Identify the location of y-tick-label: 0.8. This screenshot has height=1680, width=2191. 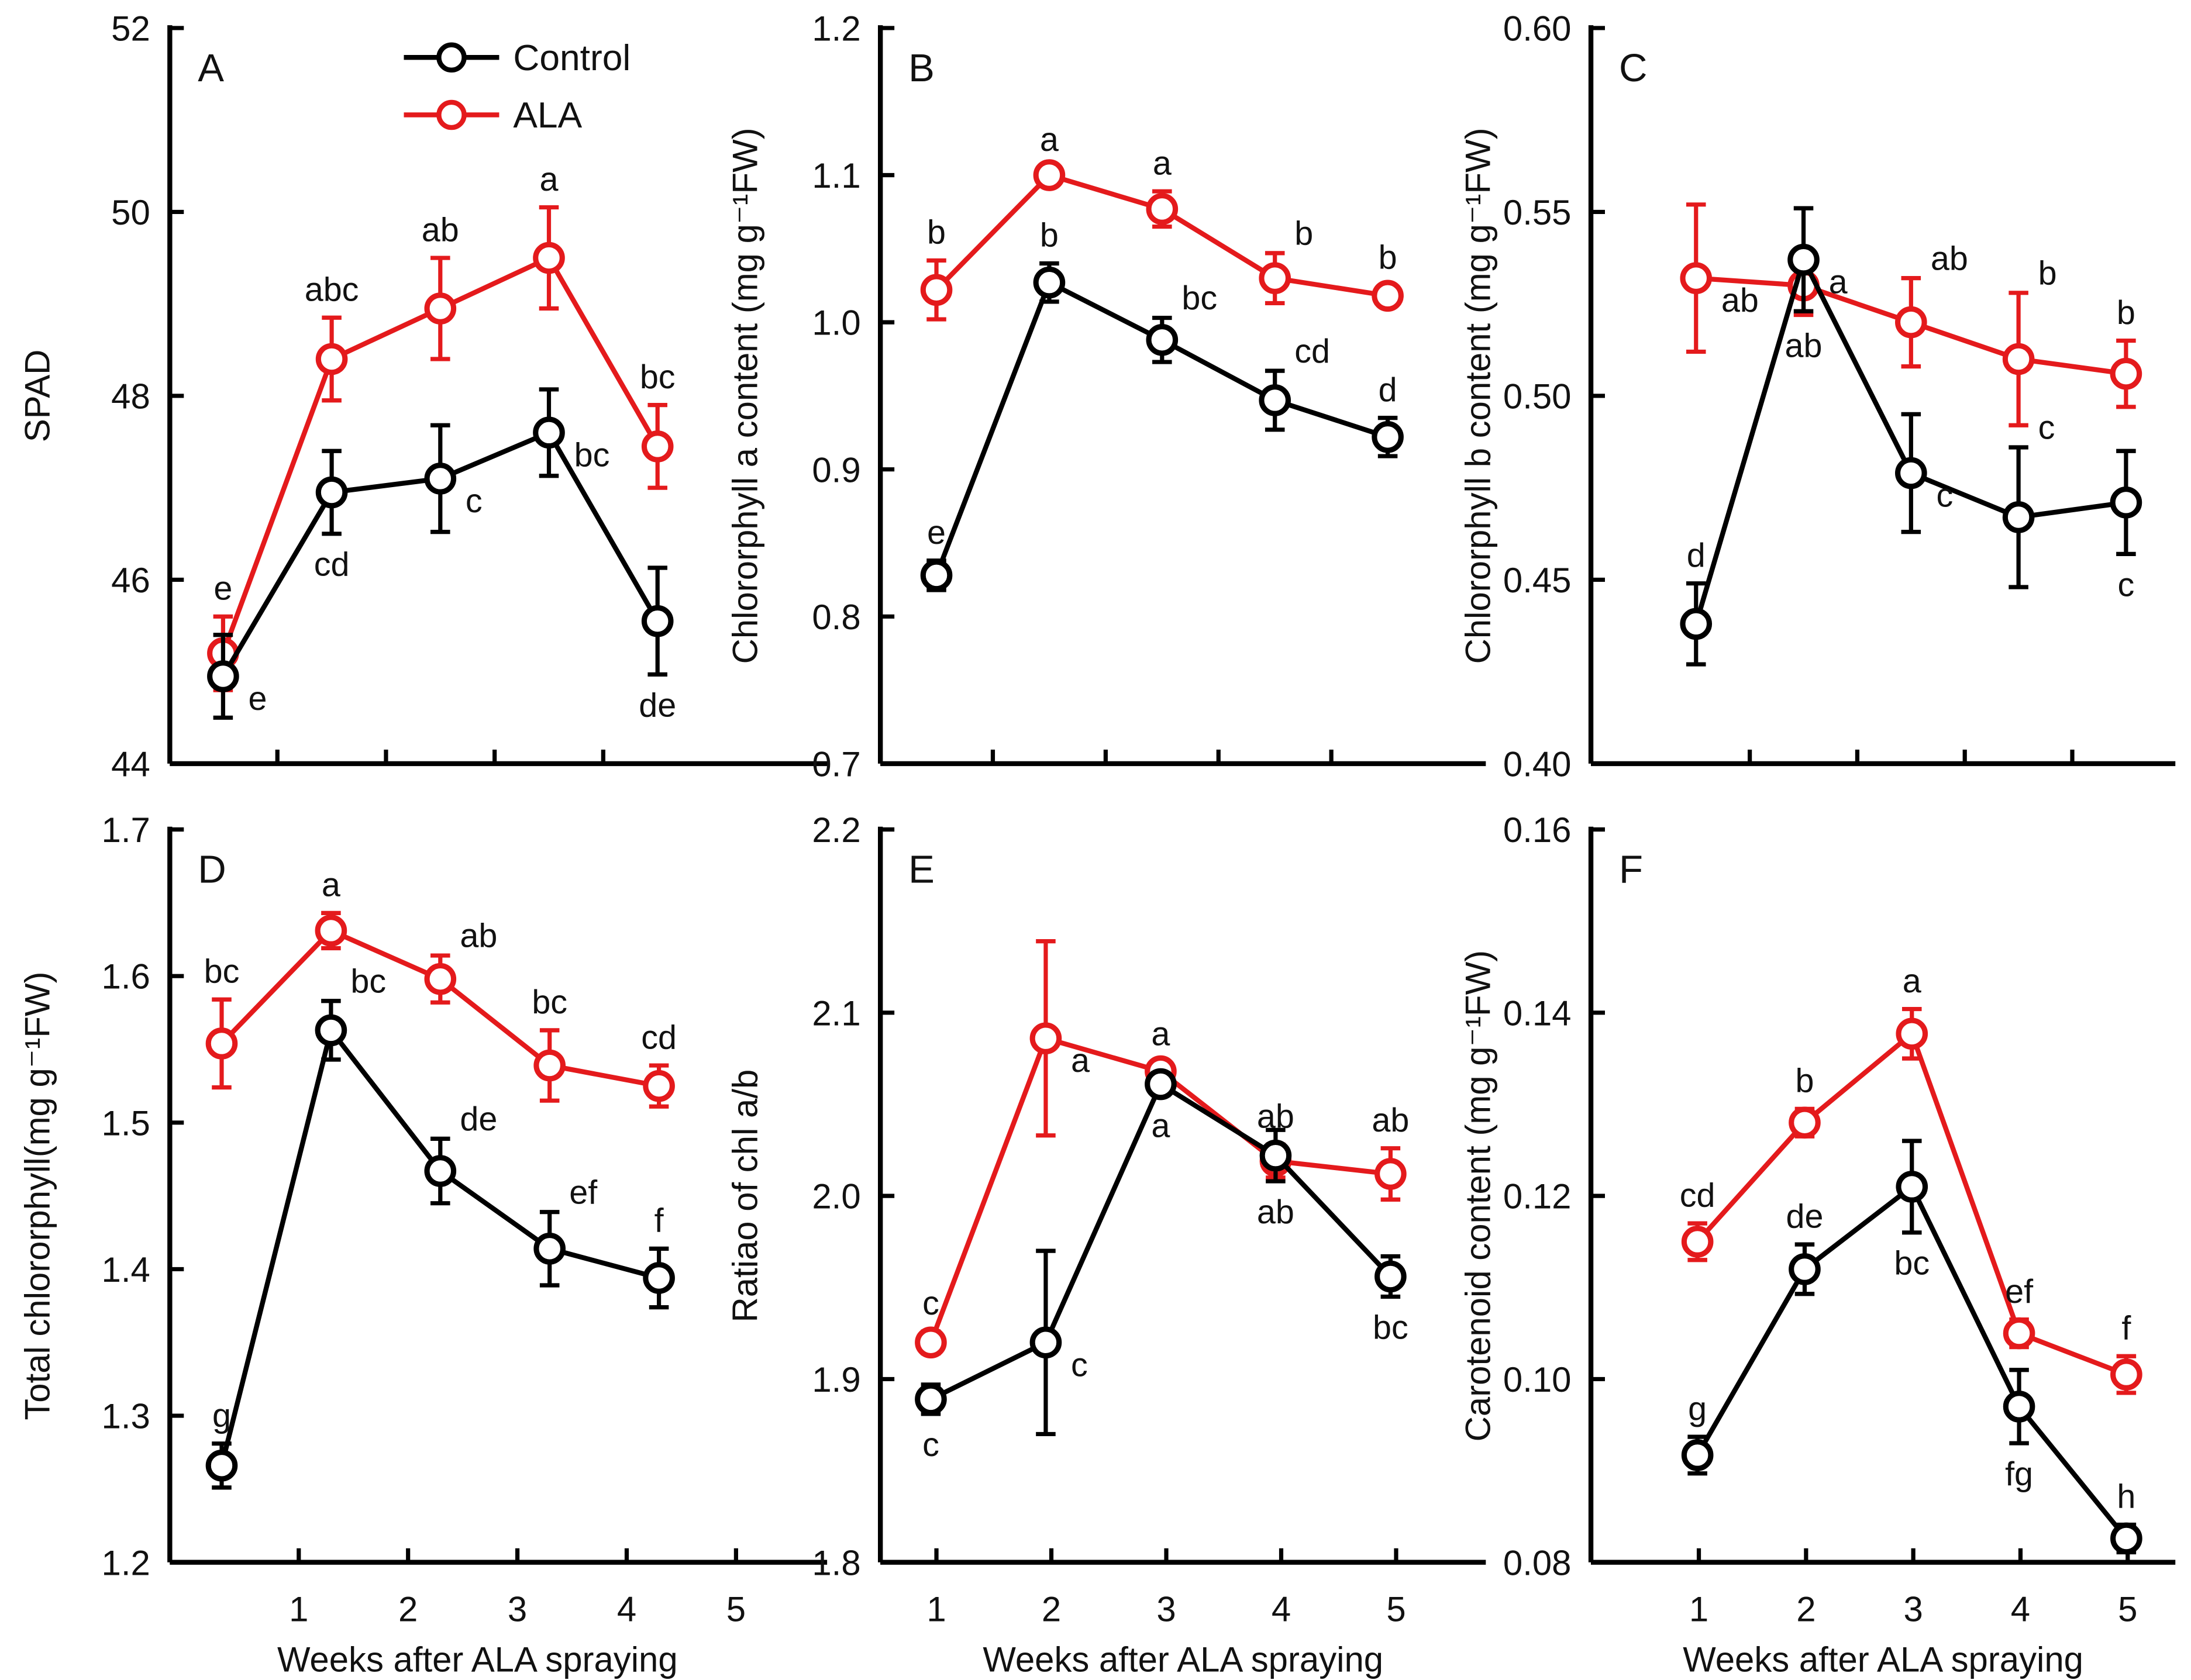
(836, 617).